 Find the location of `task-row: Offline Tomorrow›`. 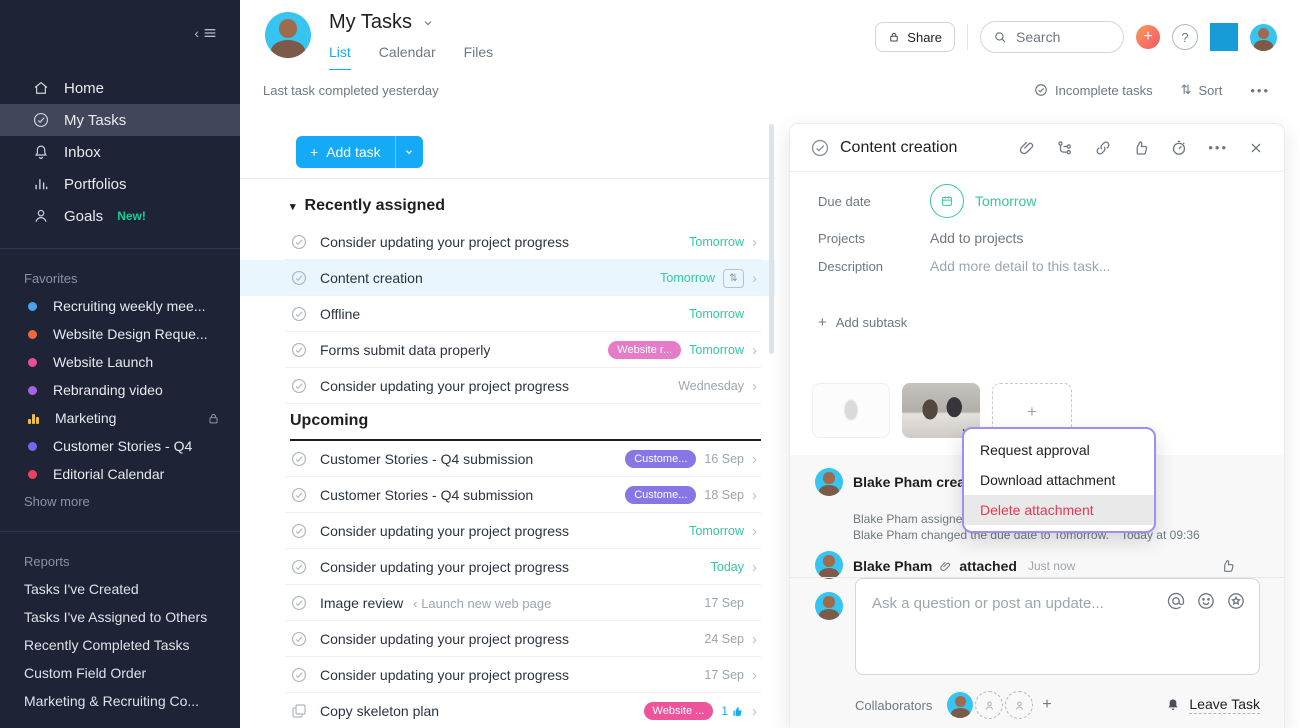

task-row: Offline Tomorrow› is located at coordinates (507, 314).